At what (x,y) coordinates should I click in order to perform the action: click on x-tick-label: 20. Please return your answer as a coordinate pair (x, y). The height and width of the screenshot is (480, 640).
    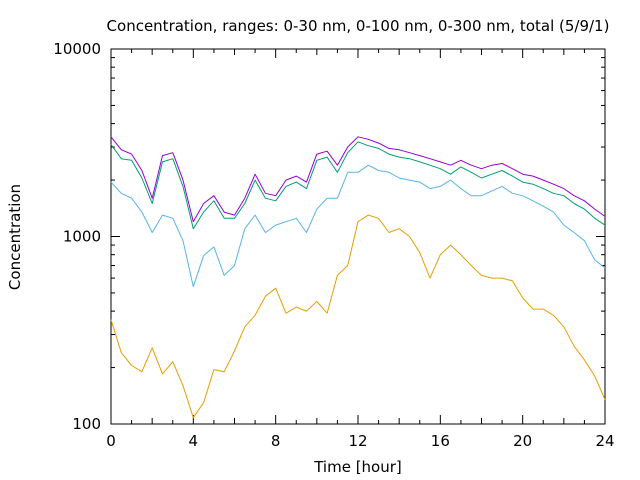
    Looking at the image, I should click on (522, 441).